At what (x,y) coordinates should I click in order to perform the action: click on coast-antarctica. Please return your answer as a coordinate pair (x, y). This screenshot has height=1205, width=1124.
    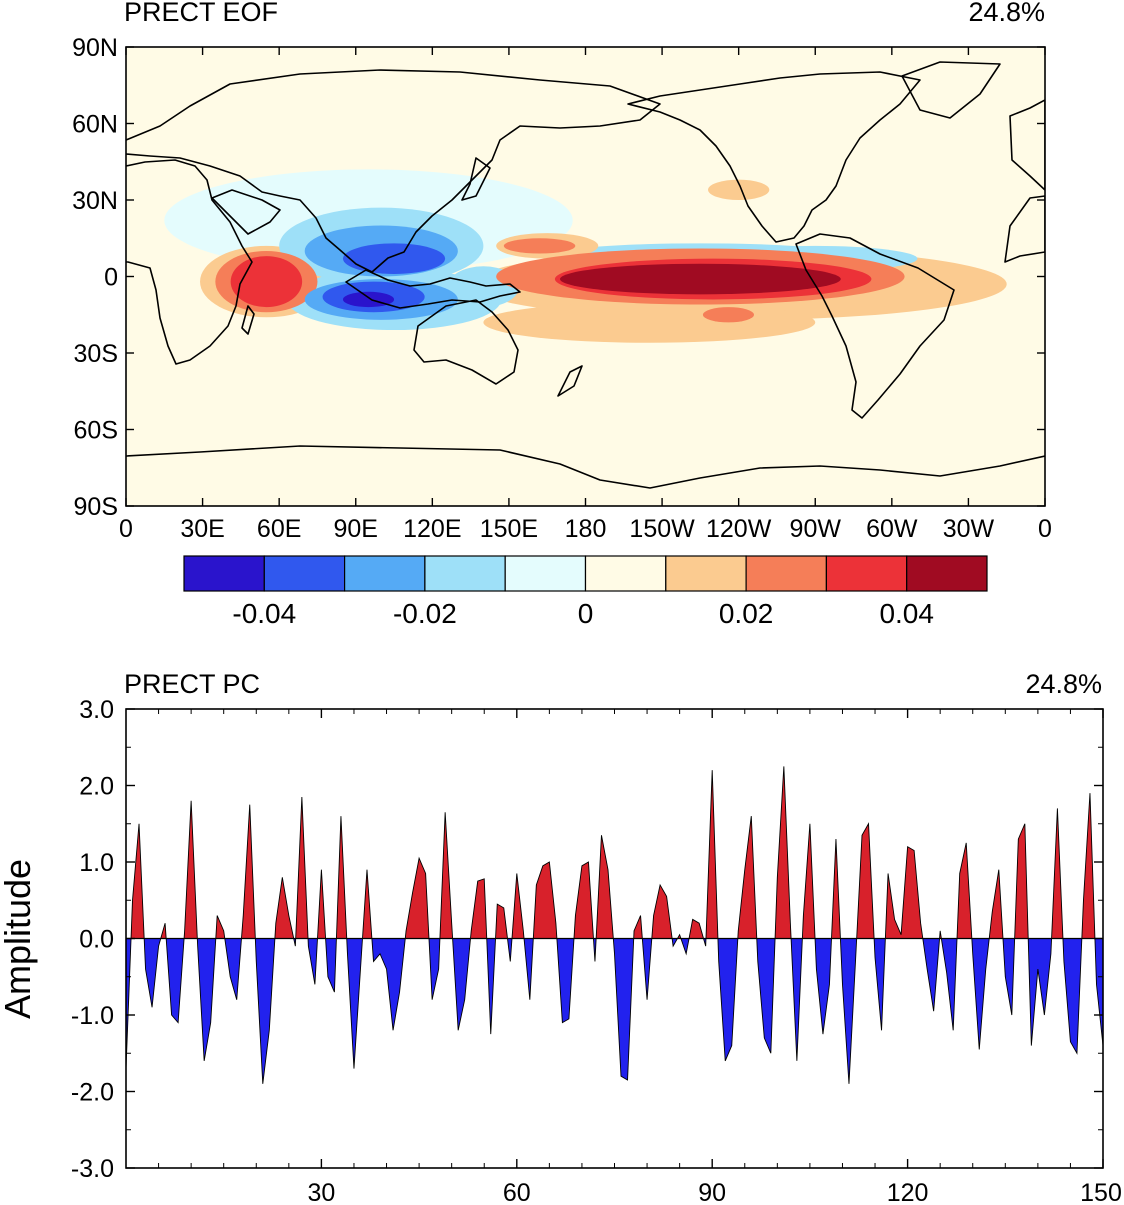
    Looking at the image, I should click on (585, 467).